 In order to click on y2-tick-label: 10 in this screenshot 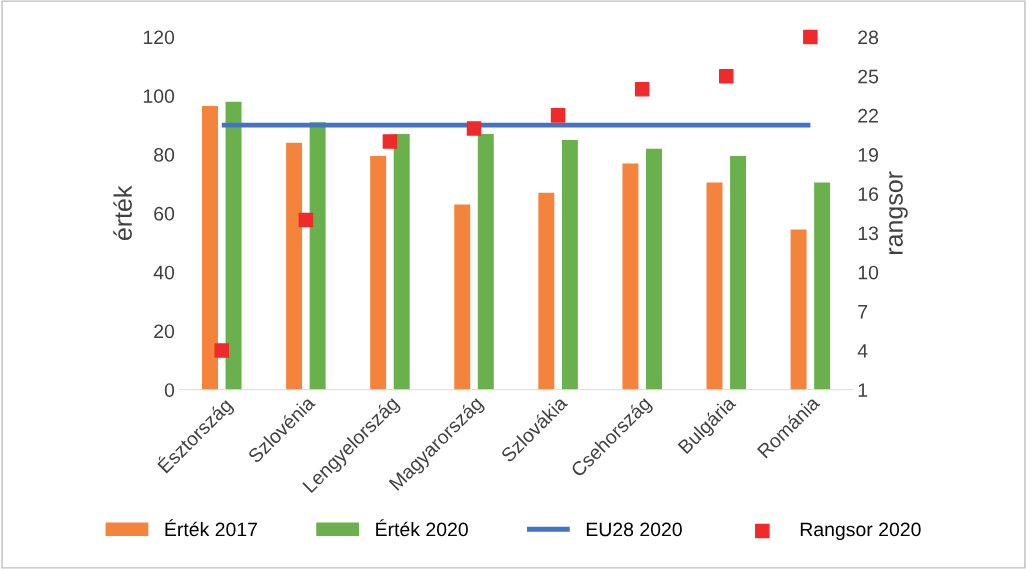, I will do `click(868, 272)`.